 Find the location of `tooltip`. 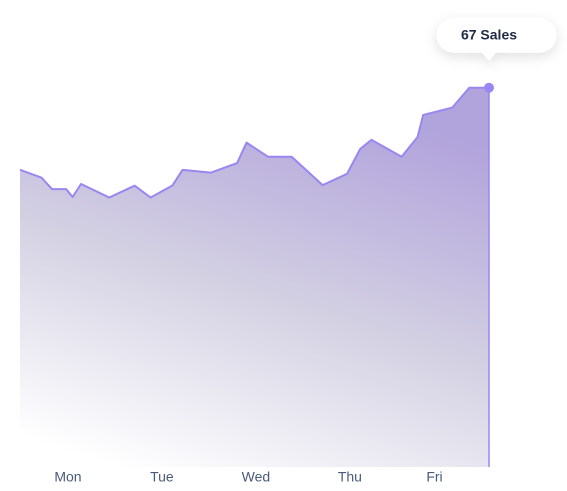

tooltip is located at coordinates (496, 39).